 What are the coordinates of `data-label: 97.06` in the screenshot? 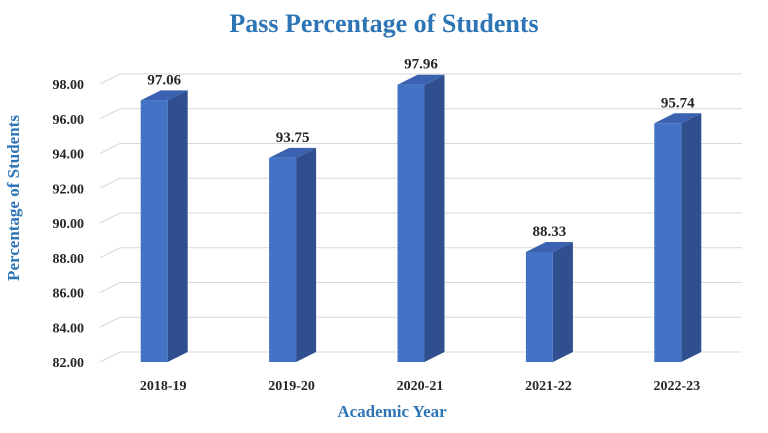 It's located at (164, 80).